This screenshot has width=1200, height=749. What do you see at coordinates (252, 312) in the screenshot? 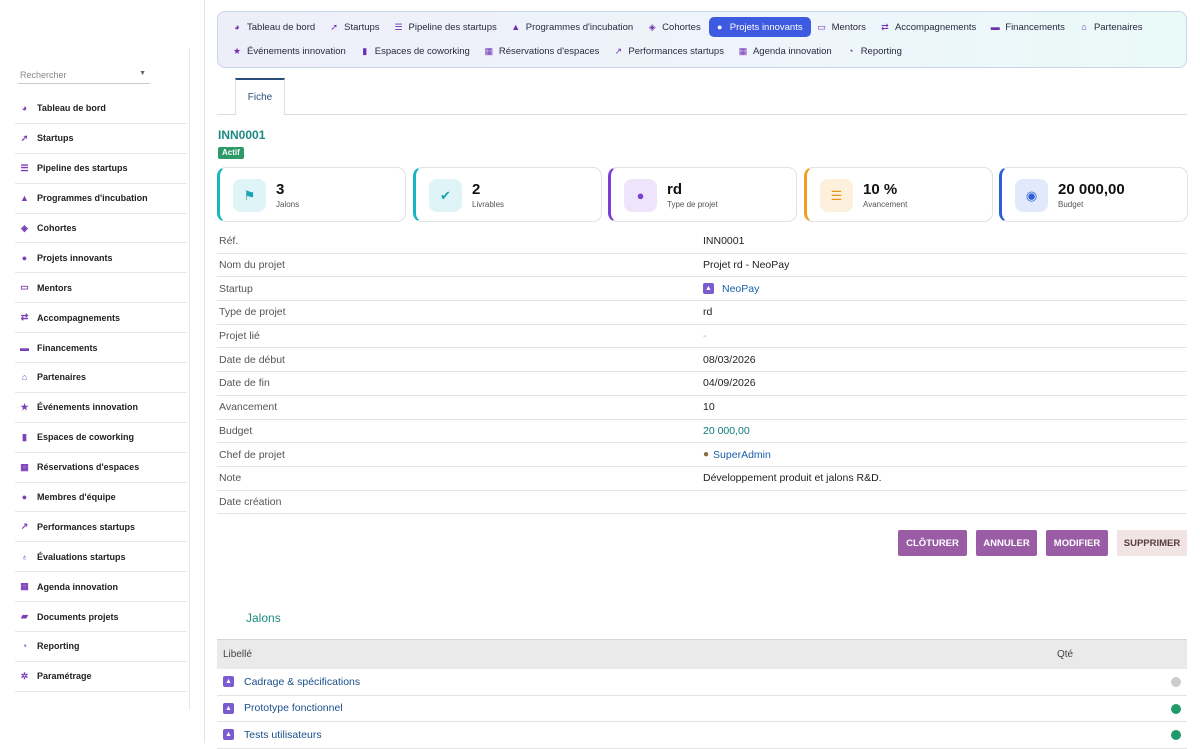
I see `field-label: Type de projet` at bounding box center [252, 312].